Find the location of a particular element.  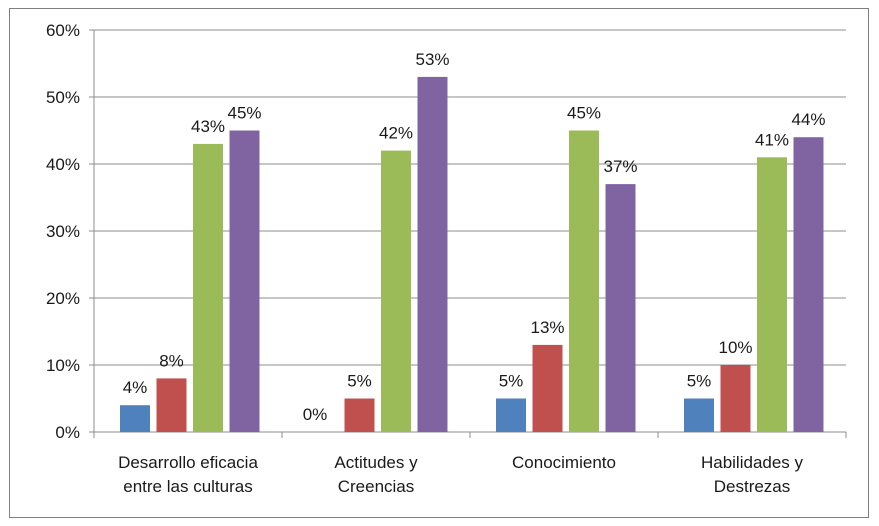

category-label-line: Destrezas is located at coordinates (752, 486).